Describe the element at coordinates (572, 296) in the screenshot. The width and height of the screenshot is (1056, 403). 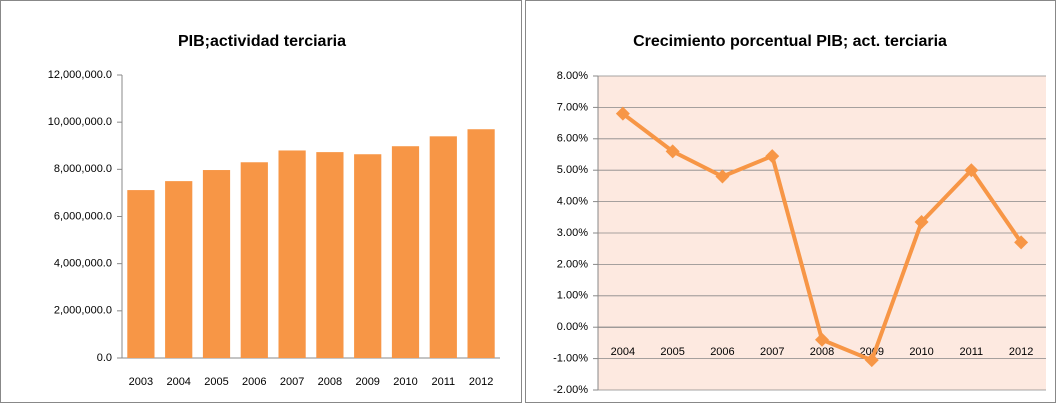
I see `y-tick-label: 1.00%` at that location.